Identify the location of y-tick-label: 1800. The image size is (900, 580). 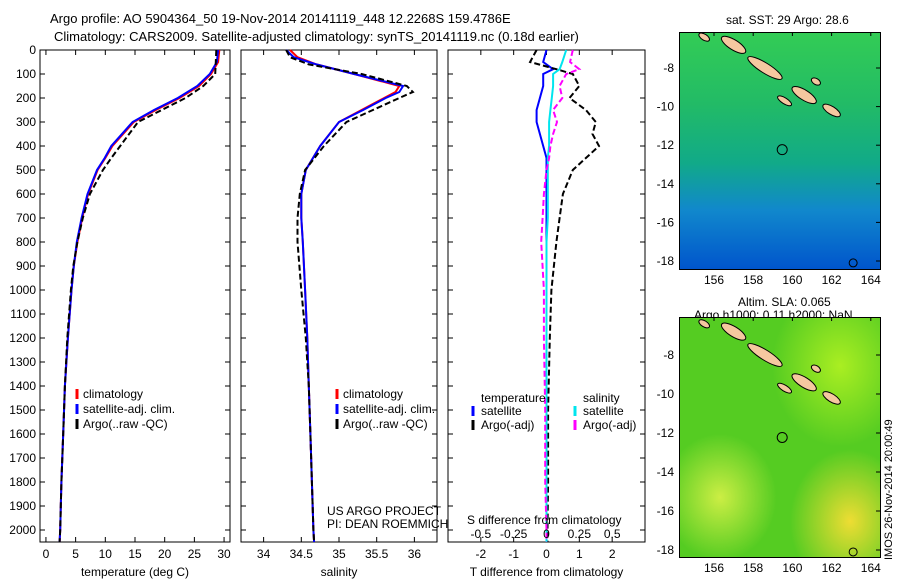
(22, 482).